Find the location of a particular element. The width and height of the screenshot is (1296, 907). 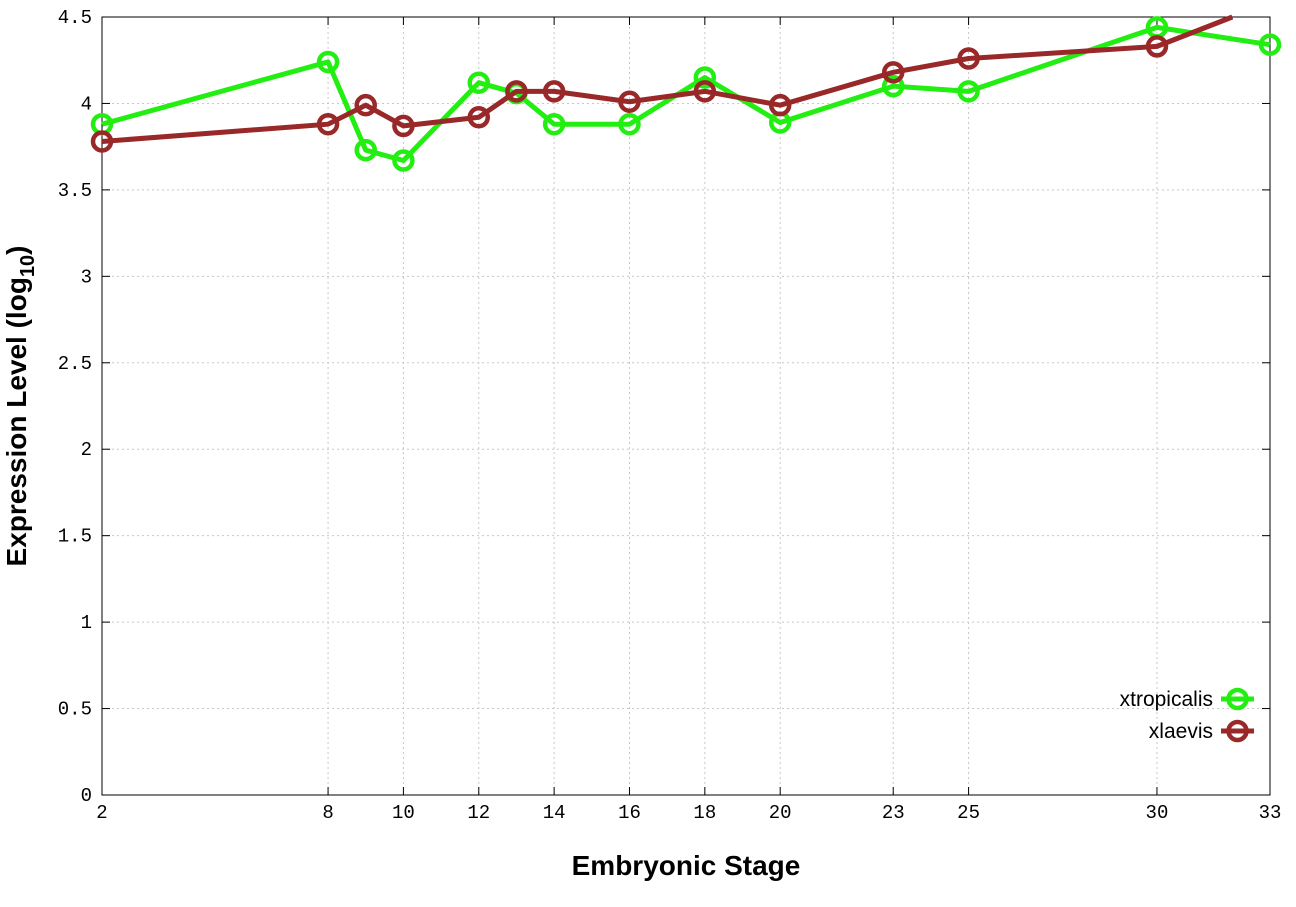

legend-item-xlaevis: xlaevis is located at coordinates (1201, 731).